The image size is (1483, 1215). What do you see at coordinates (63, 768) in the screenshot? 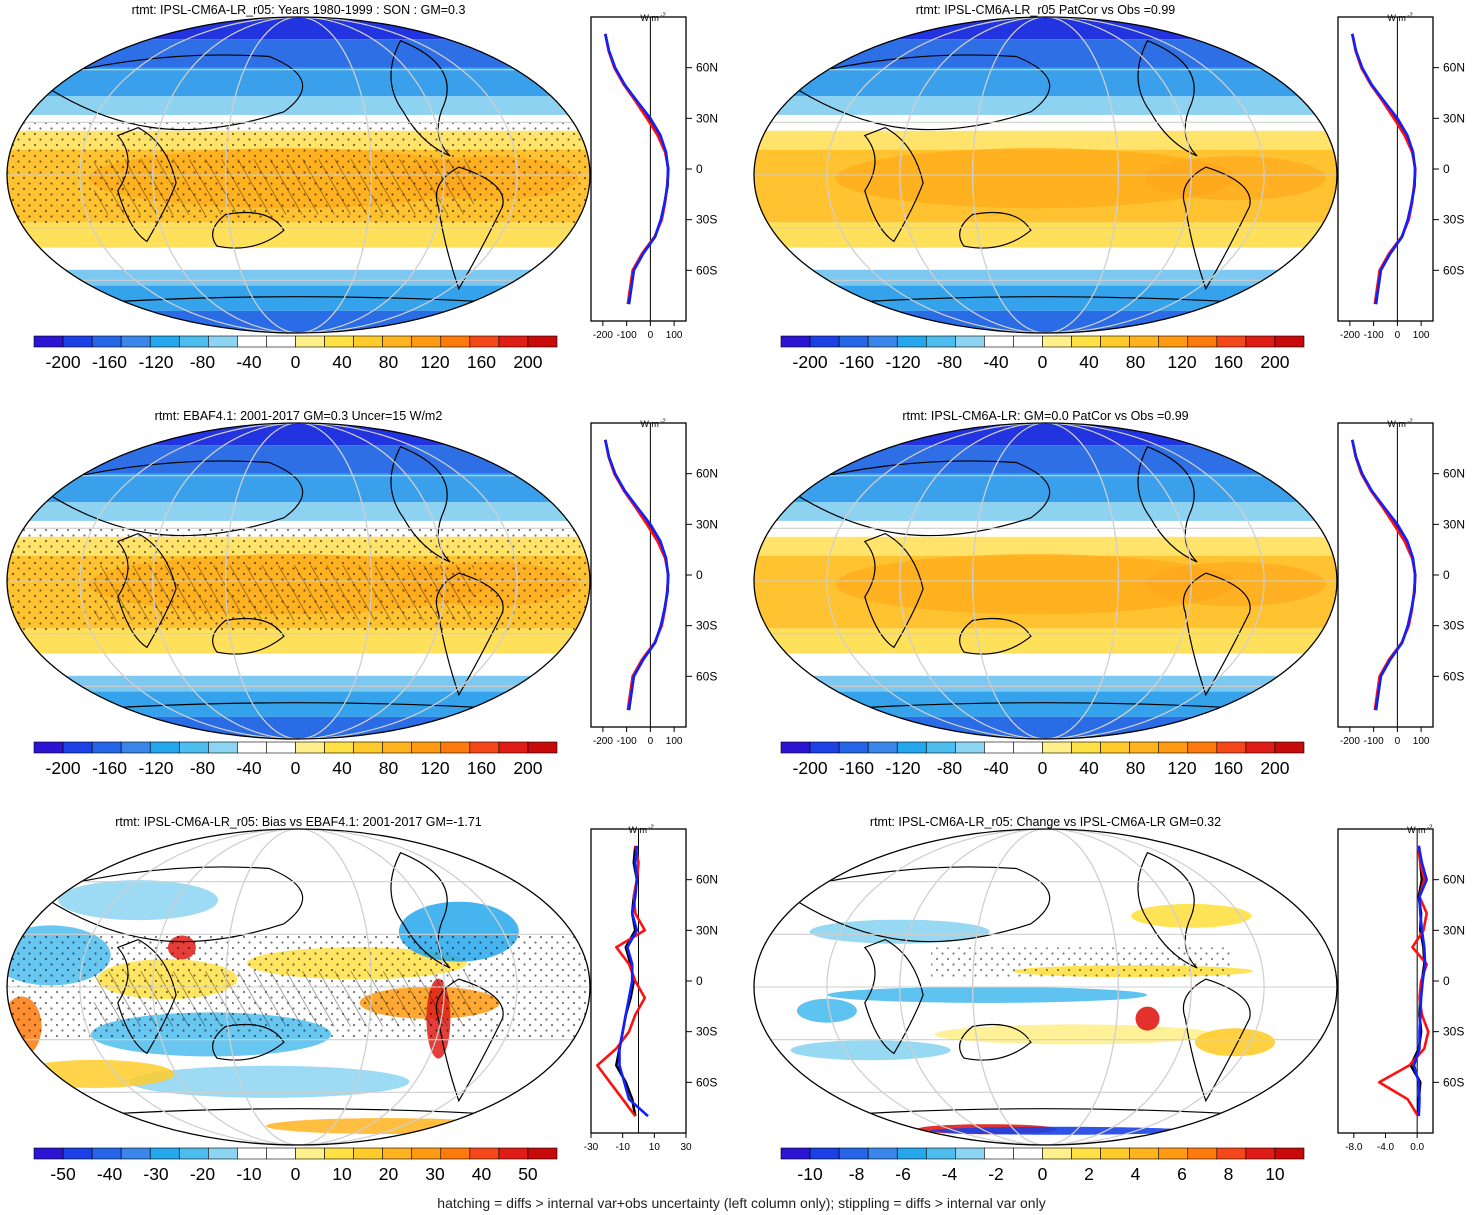
I see `colorbar-label: -200` at bounding box center [63, 768].